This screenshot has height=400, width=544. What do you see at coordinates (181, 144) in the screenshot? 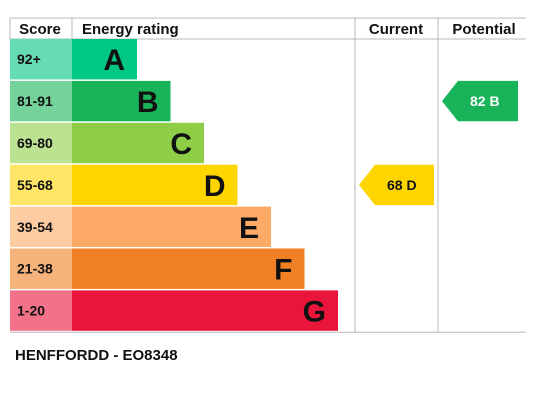
I see `band-letter: C` at bounding box center [181, 144].